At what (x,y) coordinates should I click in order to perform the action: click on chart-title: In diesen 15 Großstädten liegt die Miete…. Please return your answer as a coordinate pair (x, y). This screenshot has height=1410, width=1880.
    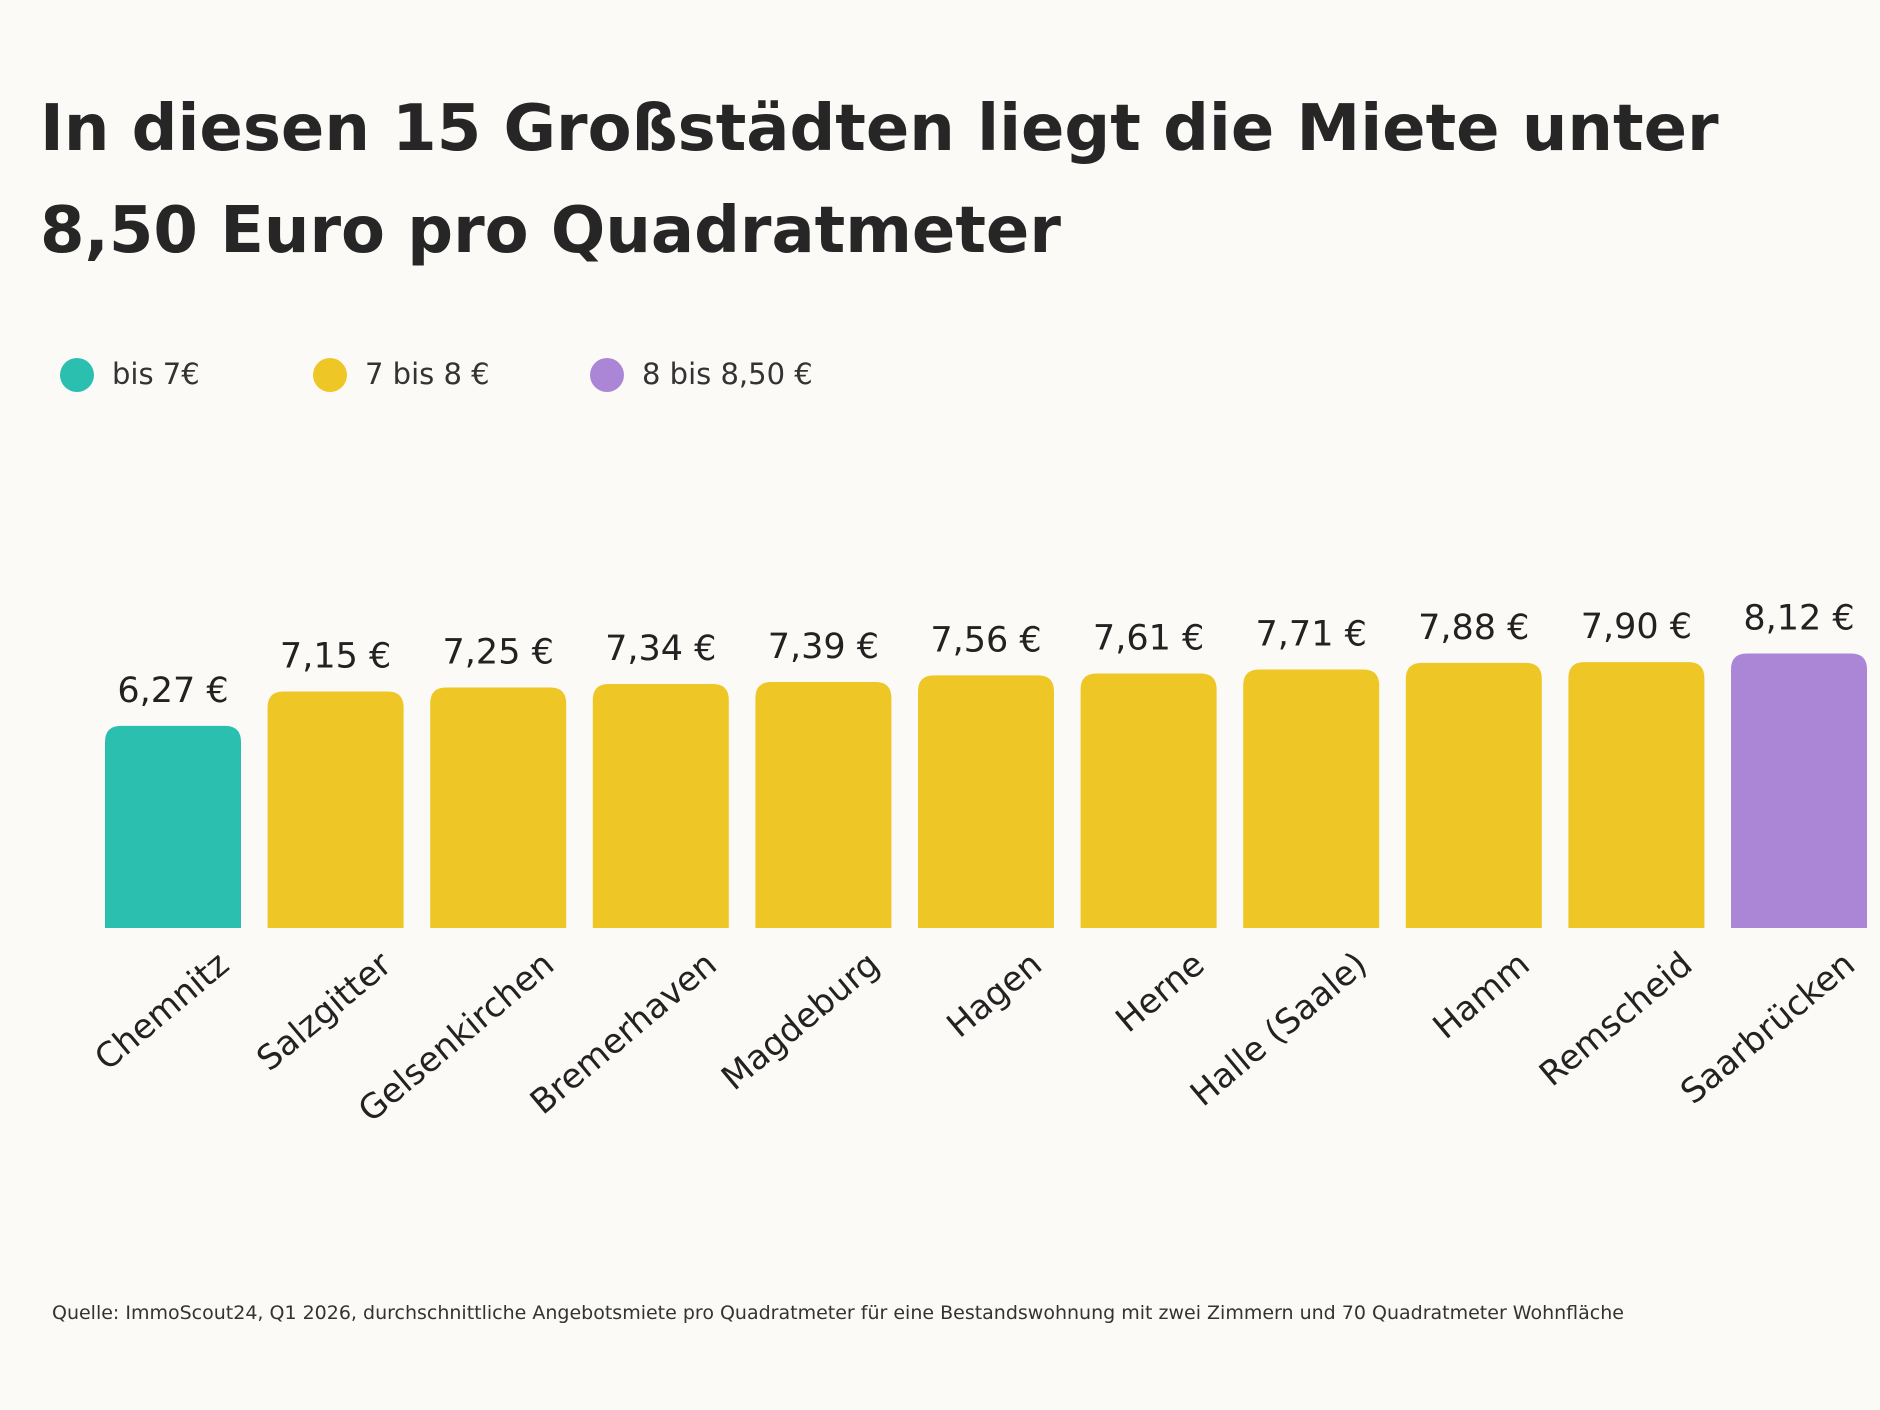
    Looking at the image, I should click on (879, 180).